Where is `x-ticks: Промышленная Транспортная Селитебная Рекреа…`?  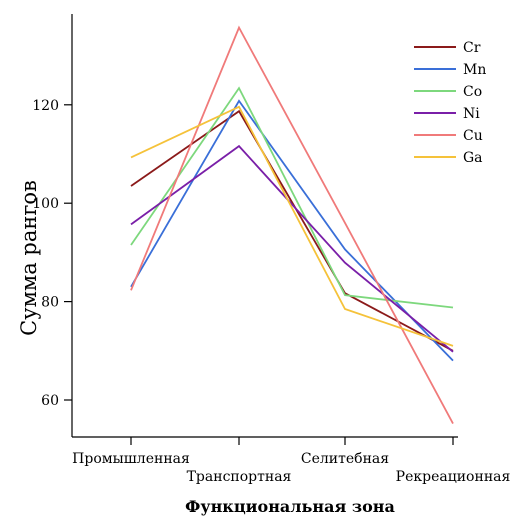
x-ticks: Промышленная Транспортная Селитебная Рекреа… is located at coordinates (291, 461).